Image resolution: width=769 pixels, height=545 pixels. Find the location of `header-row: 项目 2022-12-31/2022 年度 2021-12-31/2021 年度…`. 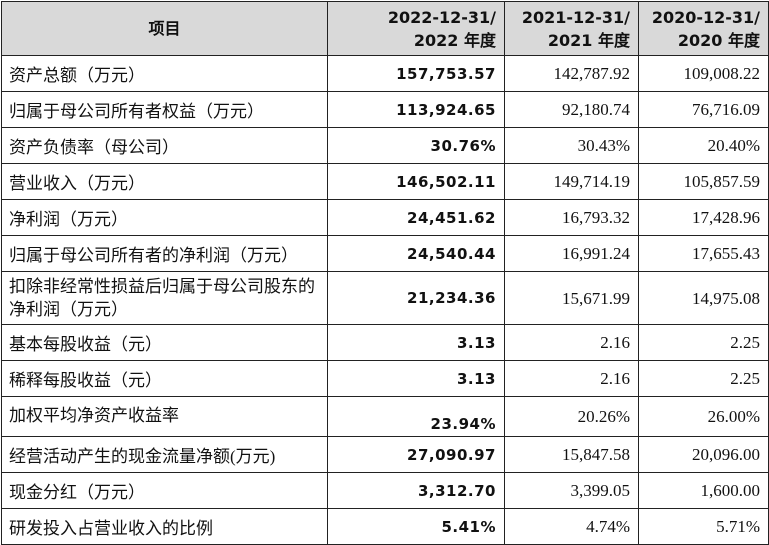

header-row: 项目 2022-12-31/2022 年度 2021-12-31/2021 年度… is located at coordinates (385, 28).